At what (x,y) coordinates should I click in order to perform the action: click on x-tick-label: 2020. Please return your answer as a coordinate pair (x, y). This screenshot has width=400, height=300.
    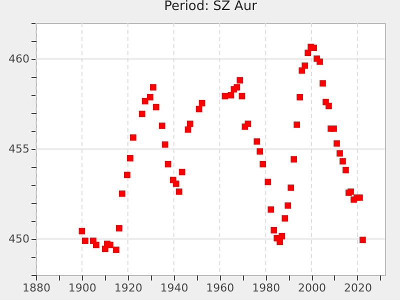
    Looking at the image, I should click on (358, 288).